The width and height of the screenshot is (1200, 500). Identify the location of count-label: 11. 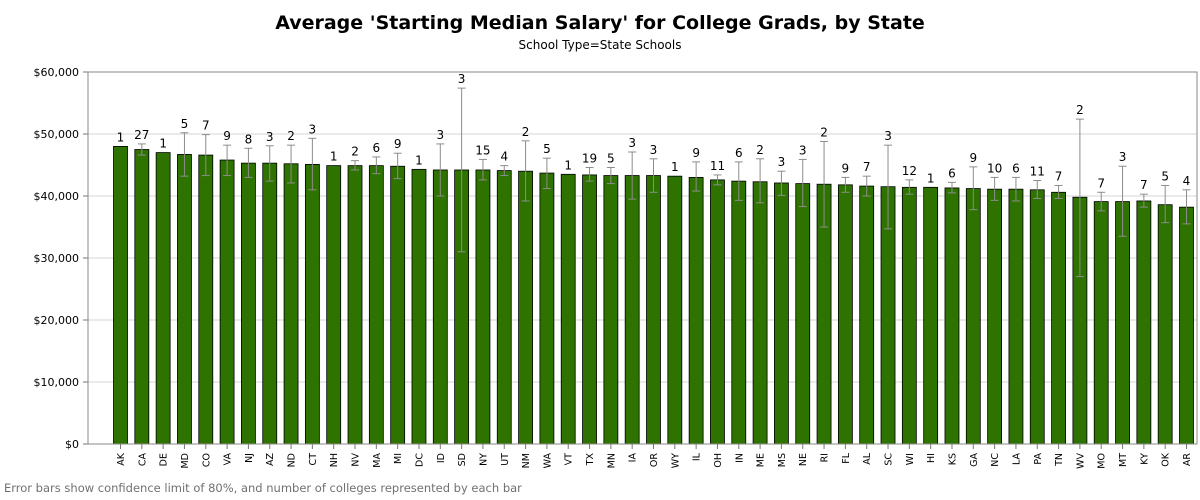
(717, 166).